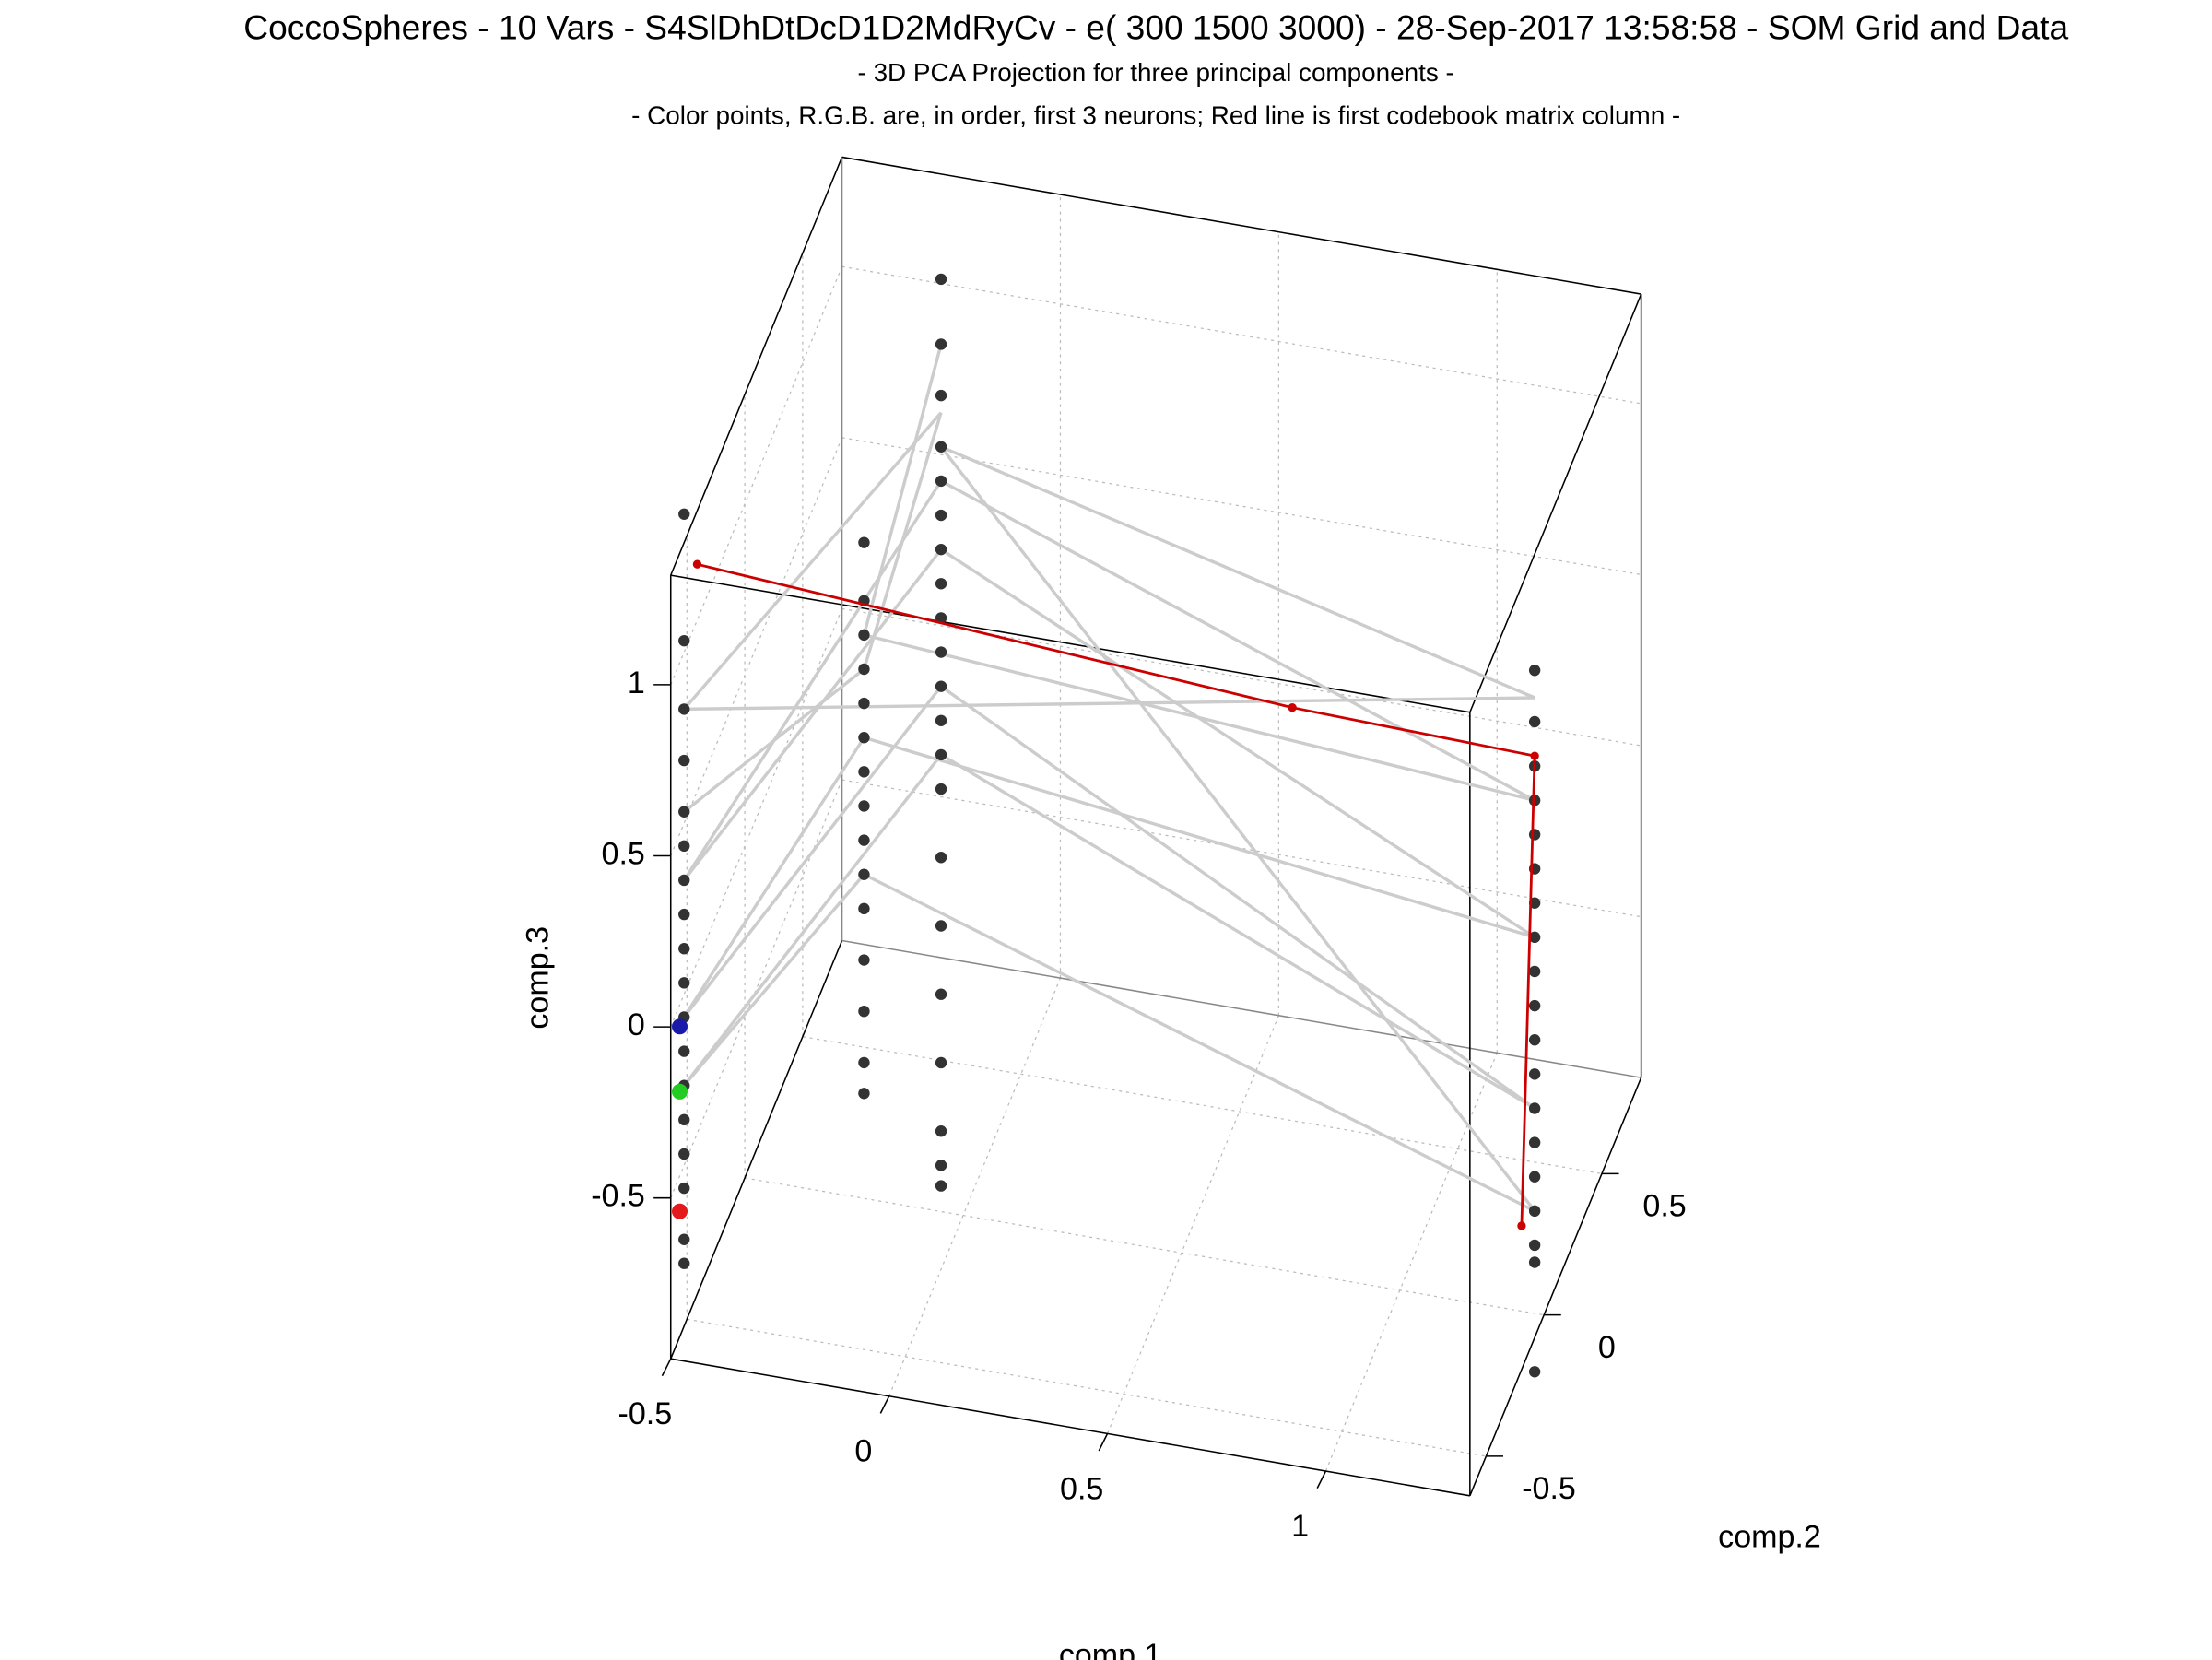 This screenshot has width=2212, height=1660. What do you see at coordinates (623, 854) in the screenshot?
I see `z-tick-label: 0.5` at bounding box center [623, 854].